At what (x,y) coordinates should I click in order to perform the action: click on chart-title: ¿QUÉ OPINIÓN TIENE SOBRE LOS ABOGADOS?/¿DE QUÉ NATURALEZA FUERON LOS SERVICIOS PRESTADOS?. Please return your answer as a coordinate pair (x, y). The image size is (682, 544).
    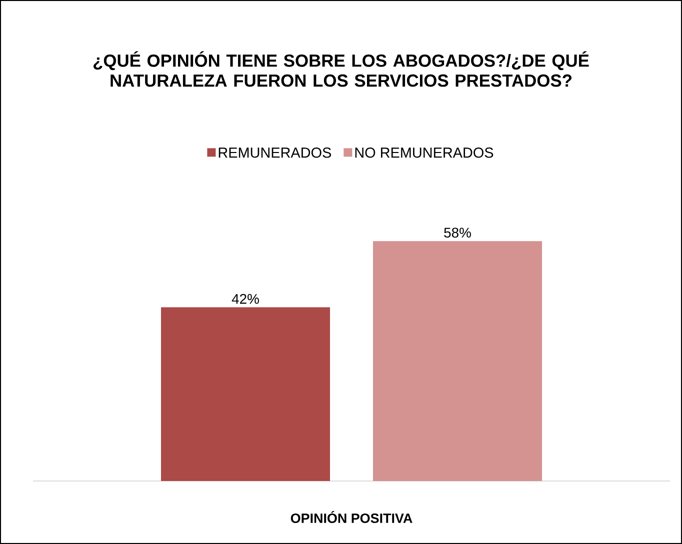
    Looking at the image, I should click on (341, 69).